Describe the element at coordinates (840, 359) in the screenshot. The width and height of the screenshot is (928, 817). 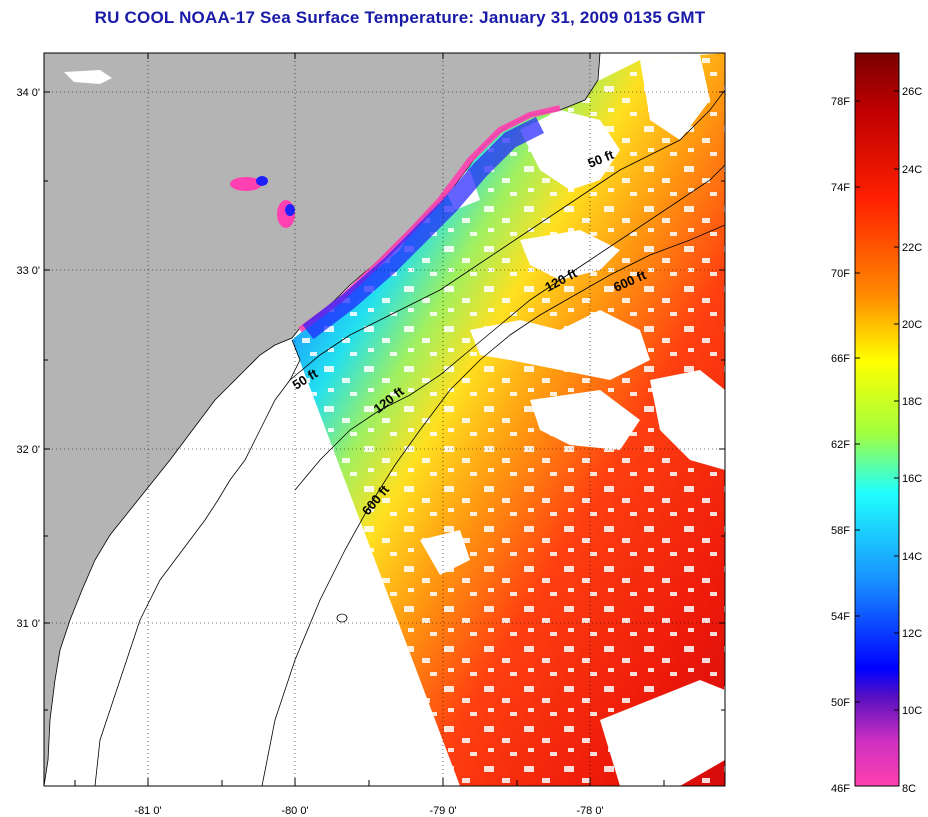
I see `cb-f-66: 66F` at that location.